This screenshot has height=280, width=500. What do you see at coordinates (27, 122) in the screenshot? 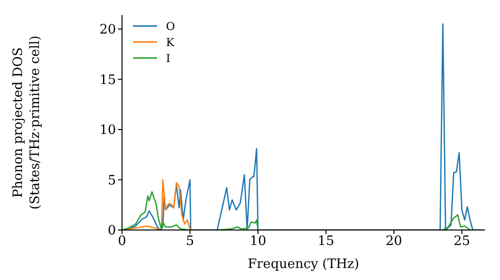
I see `y-axis-title: Phonon projected DOS (States/THz·primitive cell)` at bounding box center [27, 122].